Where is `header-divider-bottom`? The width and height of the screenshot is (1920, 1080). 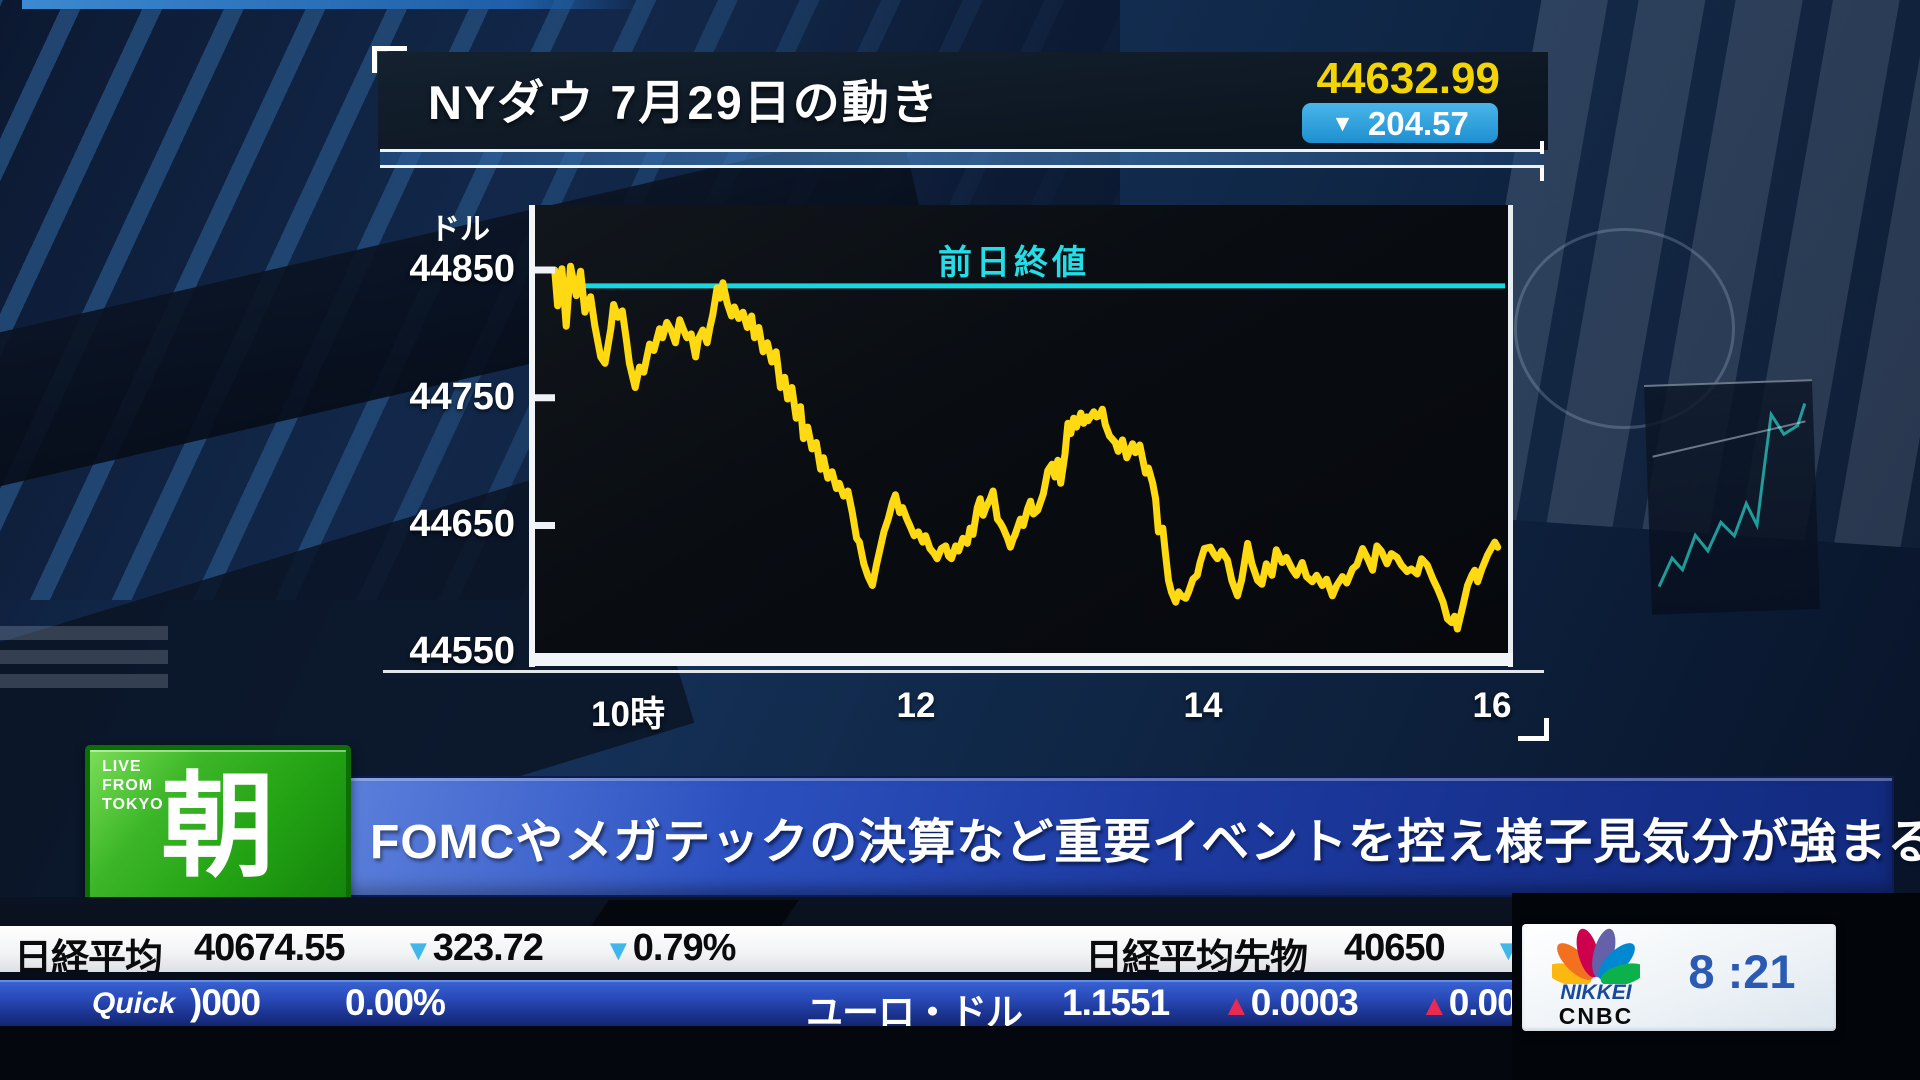 header-divider-bottom is located at coordinates (962, 166).